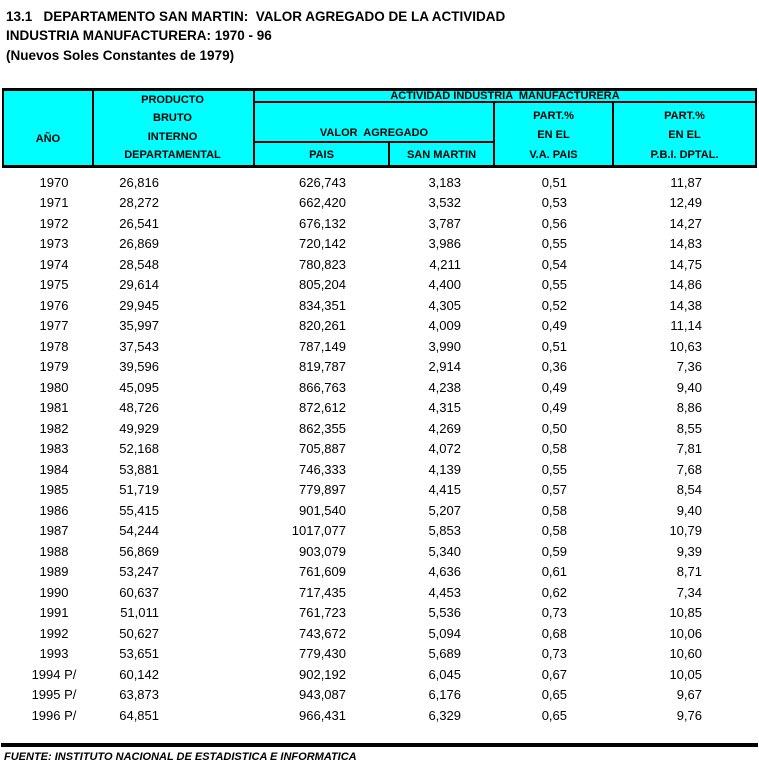  What do you see at coordinates (322, 510) in the screenshot?
I see `cell-valor-agregado-pais: 901,540` at bounding box center [322, 510].